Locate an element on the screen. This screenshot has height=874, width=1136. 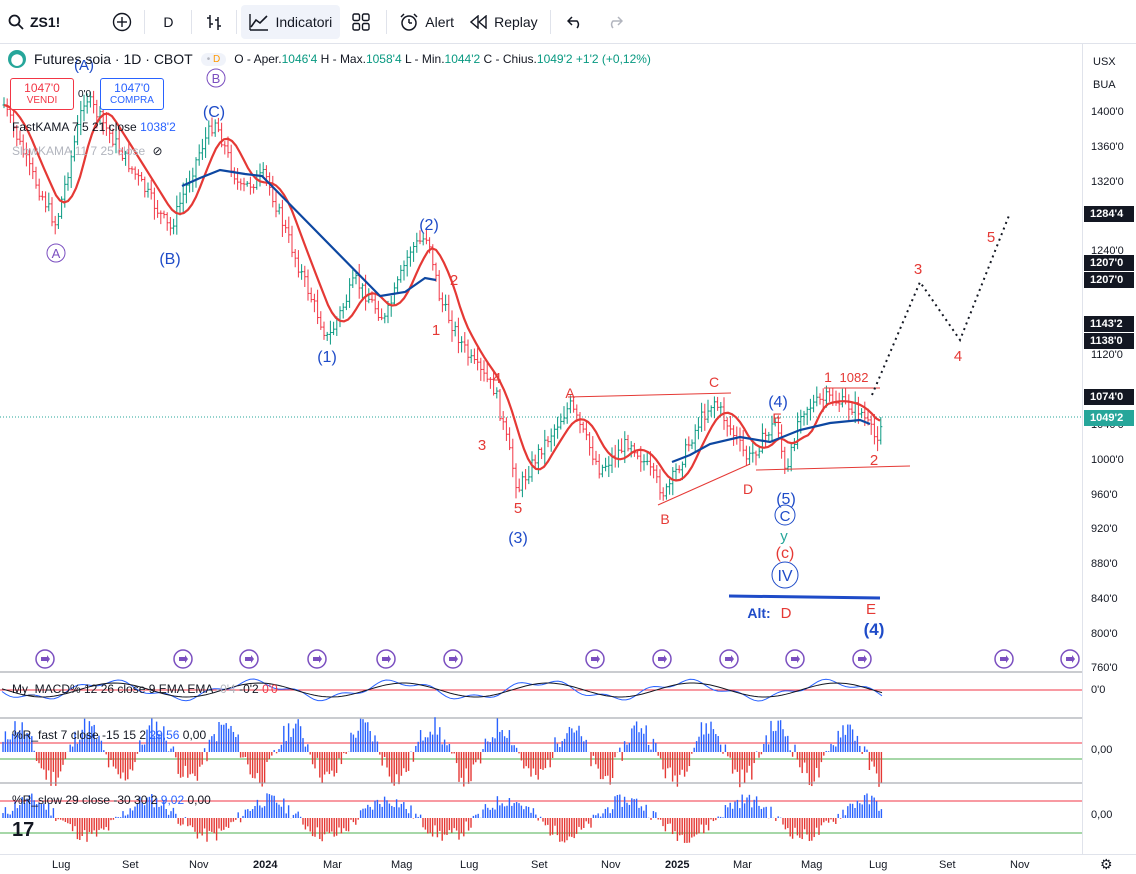
indicators-button: Indicatori is located at coordinates (291, 21).